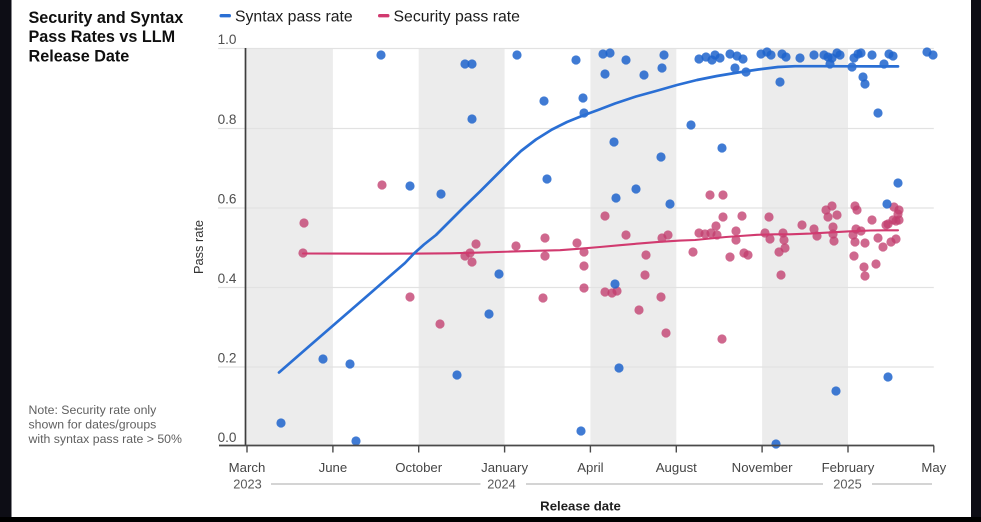 Image resolution: width=981 pixels, height=522 pixels. Describe the element at coordinates (294, 17) in the screenshot. I see `svg-text: Syntax pass rate` at that location.